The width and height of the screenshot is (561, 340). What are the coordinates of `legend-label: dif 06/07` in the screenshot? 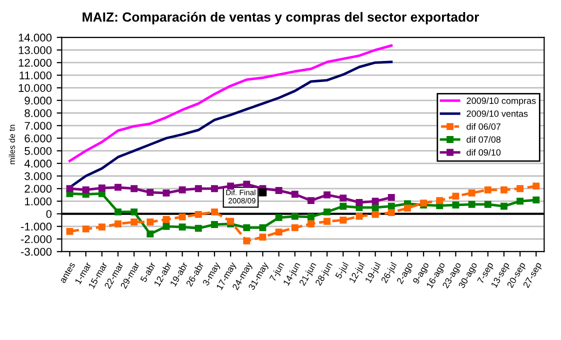 It's located at (483, 126).